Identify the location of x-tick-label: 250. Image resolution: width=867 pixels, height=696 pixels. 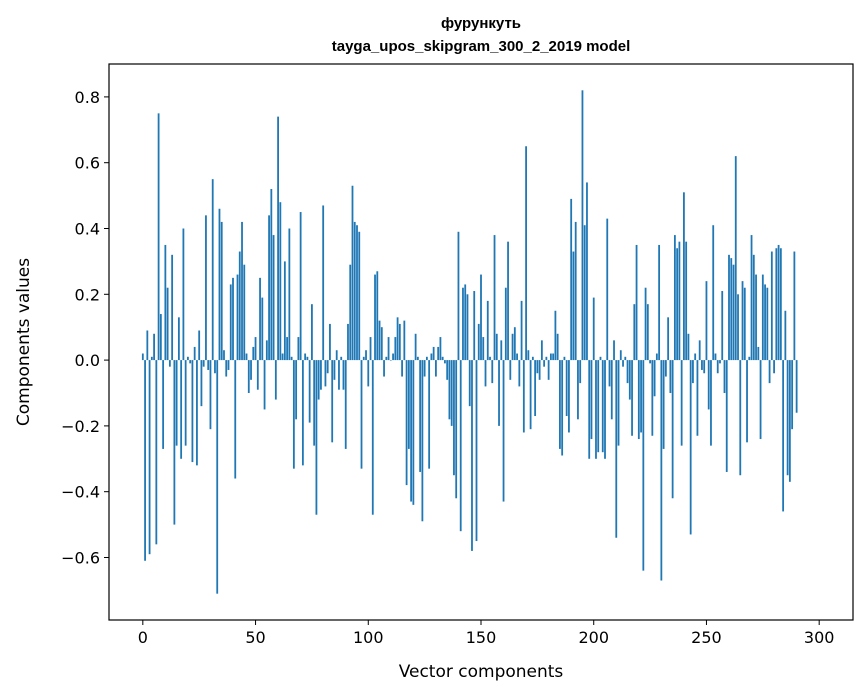
(706, 637).